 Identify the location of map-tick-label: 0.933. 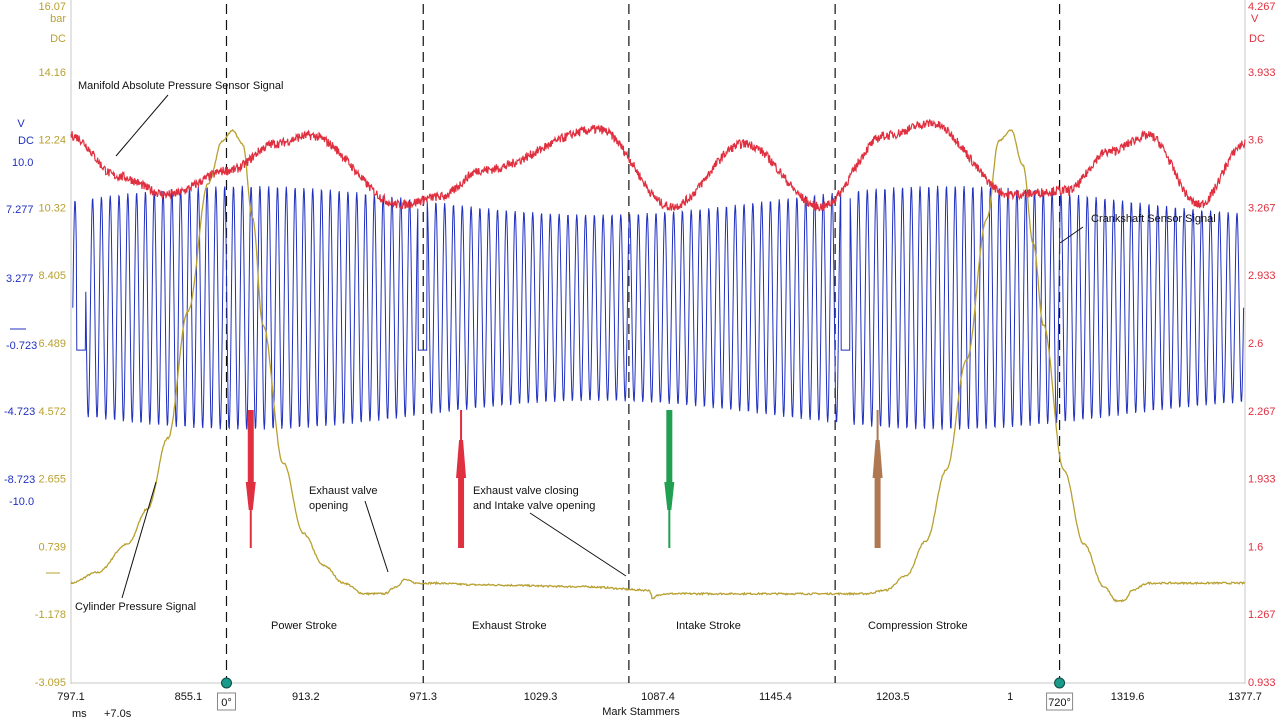
(1262, 683).